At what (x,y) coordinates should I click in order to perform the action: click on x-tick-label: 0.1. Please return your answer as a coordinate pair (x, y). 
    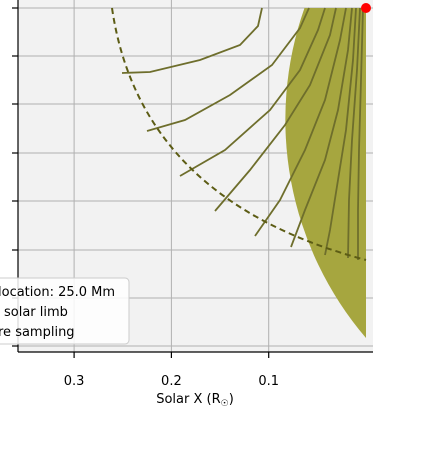
    Looking at the image, I should click on (268, 381).